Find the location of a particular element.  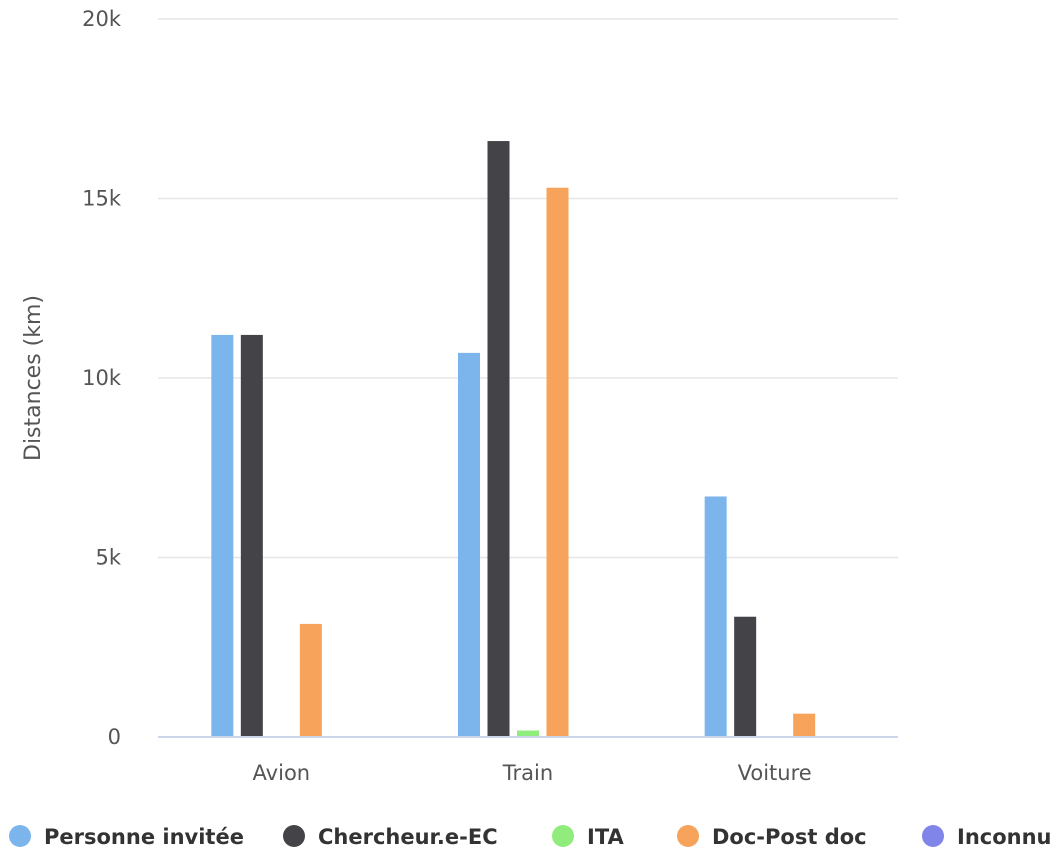

legend-label: Chercheur.e-EC is located at coordinates (408, 837).